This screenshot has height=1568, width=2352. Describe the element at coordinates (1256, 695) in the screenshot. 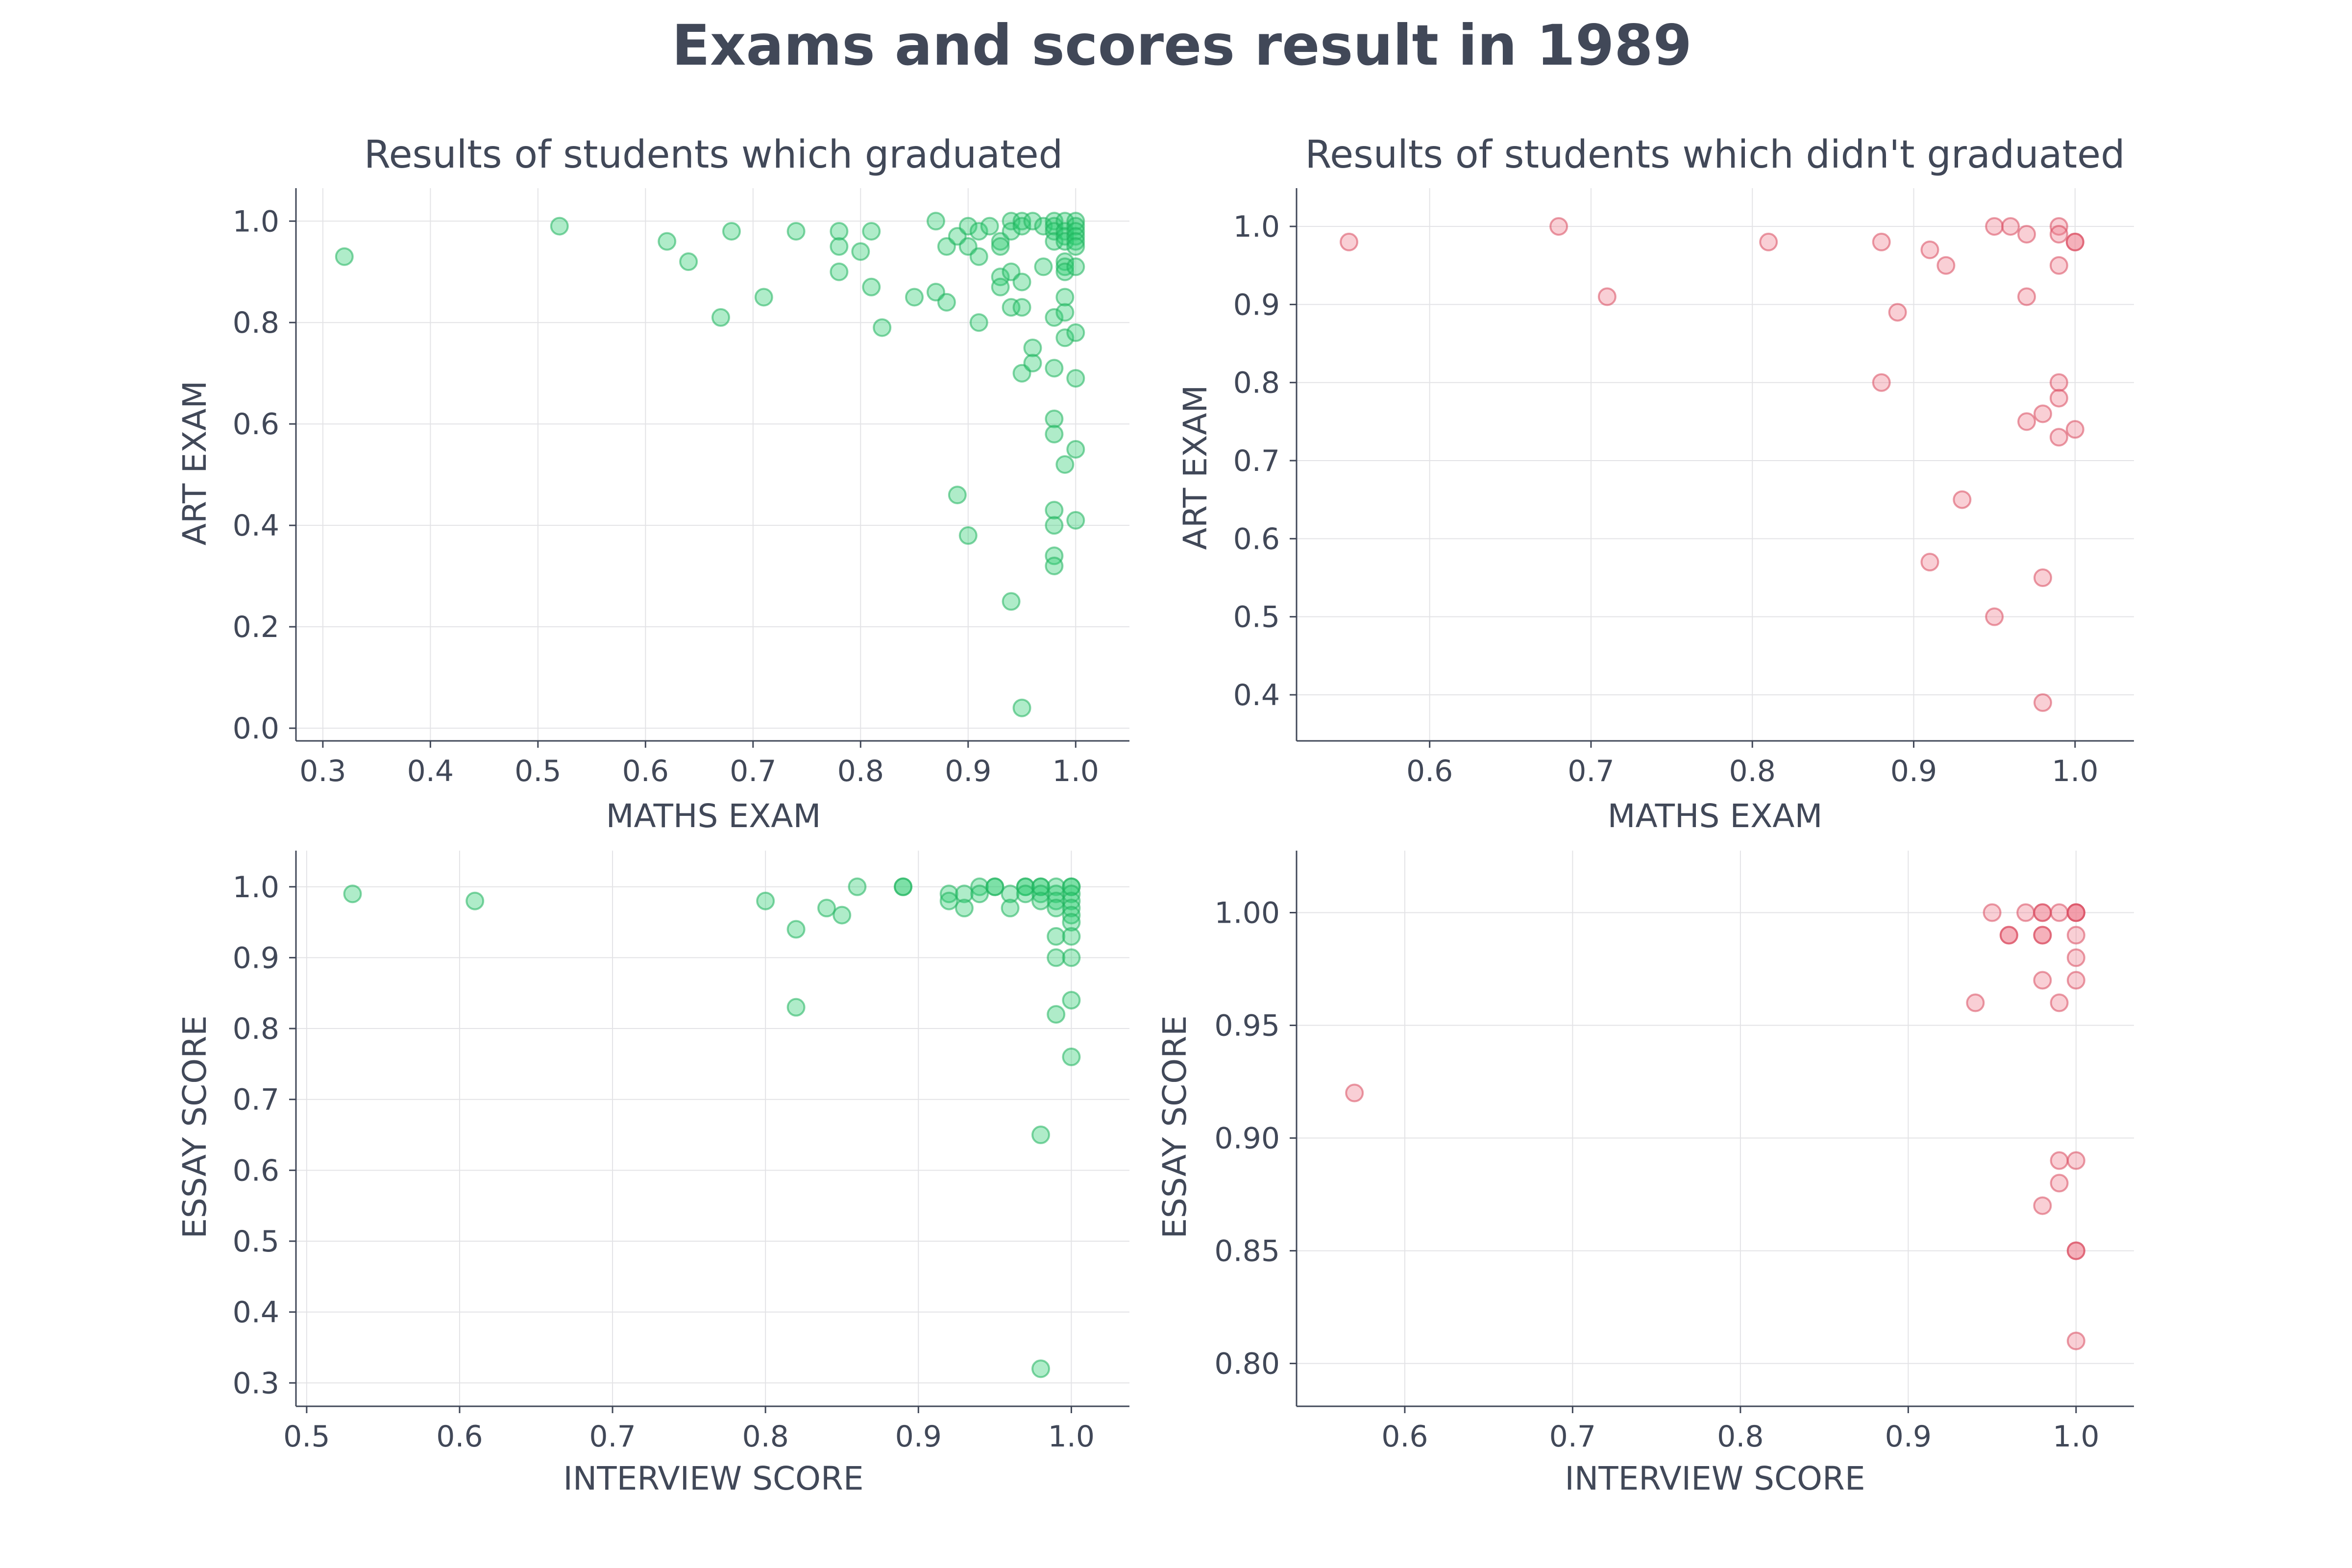

I see `y-tick-label: 0.4` at that location.